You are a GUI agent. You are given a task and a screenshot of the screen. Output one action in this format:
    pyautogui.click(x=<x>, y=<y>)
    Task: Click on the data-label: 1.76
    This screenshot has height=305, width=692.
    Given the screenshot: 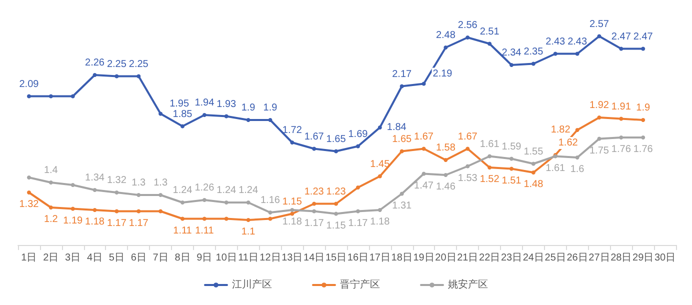 What is the action you would take?
    pyautogui.click(x=643, y=149)
    